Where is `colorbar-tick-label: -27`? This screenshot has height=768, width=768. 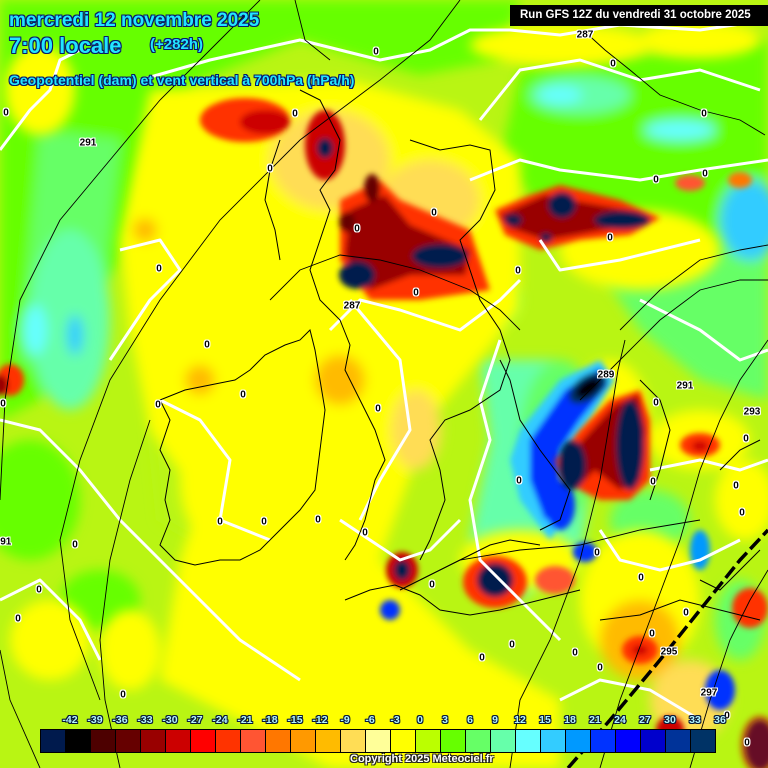
colorbar-tick-label: -27 is located at coordinates (195, 720).